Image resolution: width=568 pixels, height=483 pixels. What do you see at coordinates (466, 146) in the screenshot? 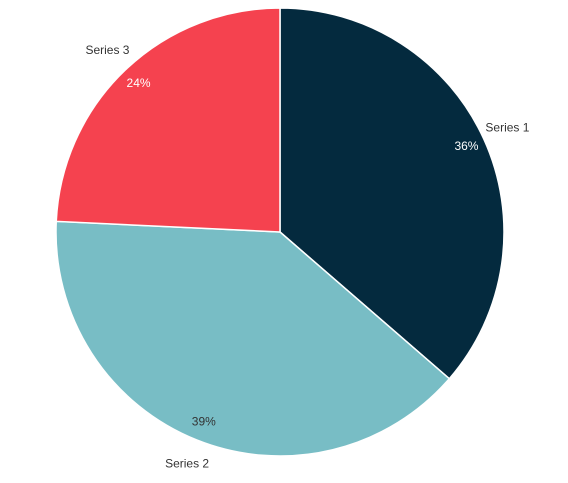
I see `data-label: 36%` at bounding box center [466, 146].